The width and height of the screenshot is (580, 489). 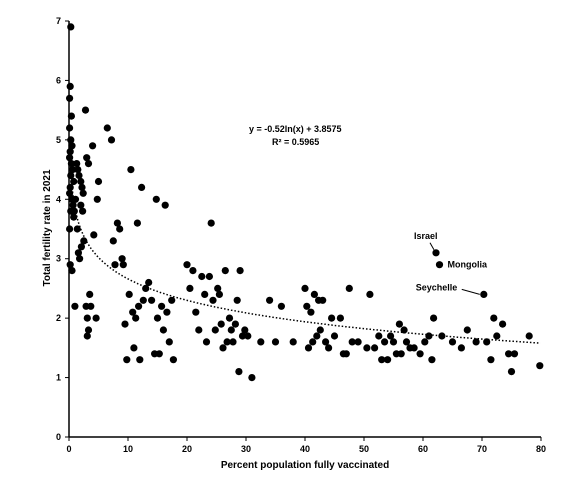 What do you see at coordinates (305, 465) in the screenshot?
I see `x-axis-title: Percent population fully vaccinated` at bounding box center [305, 465].